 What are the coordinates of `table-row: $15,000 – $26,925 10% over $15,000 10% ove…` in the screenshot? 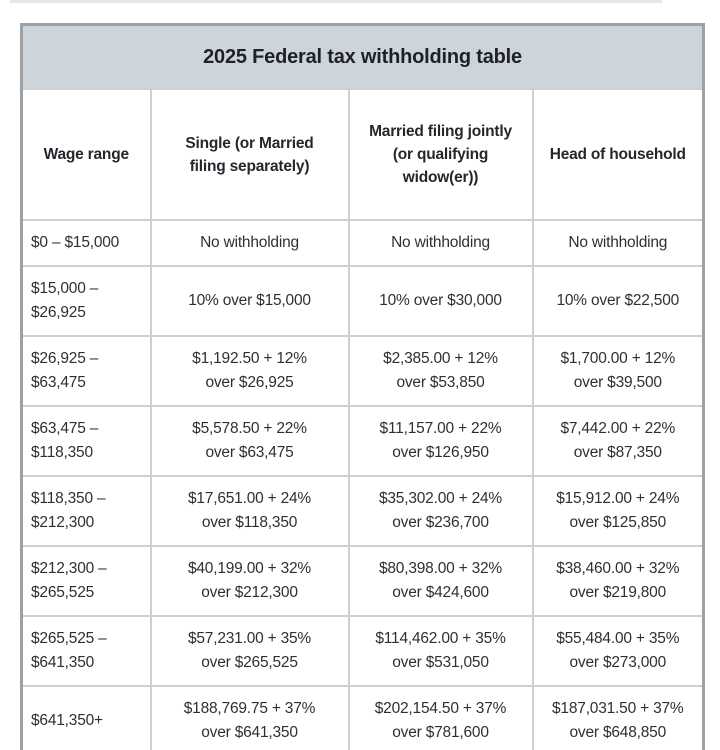 It's located at (362, 301).